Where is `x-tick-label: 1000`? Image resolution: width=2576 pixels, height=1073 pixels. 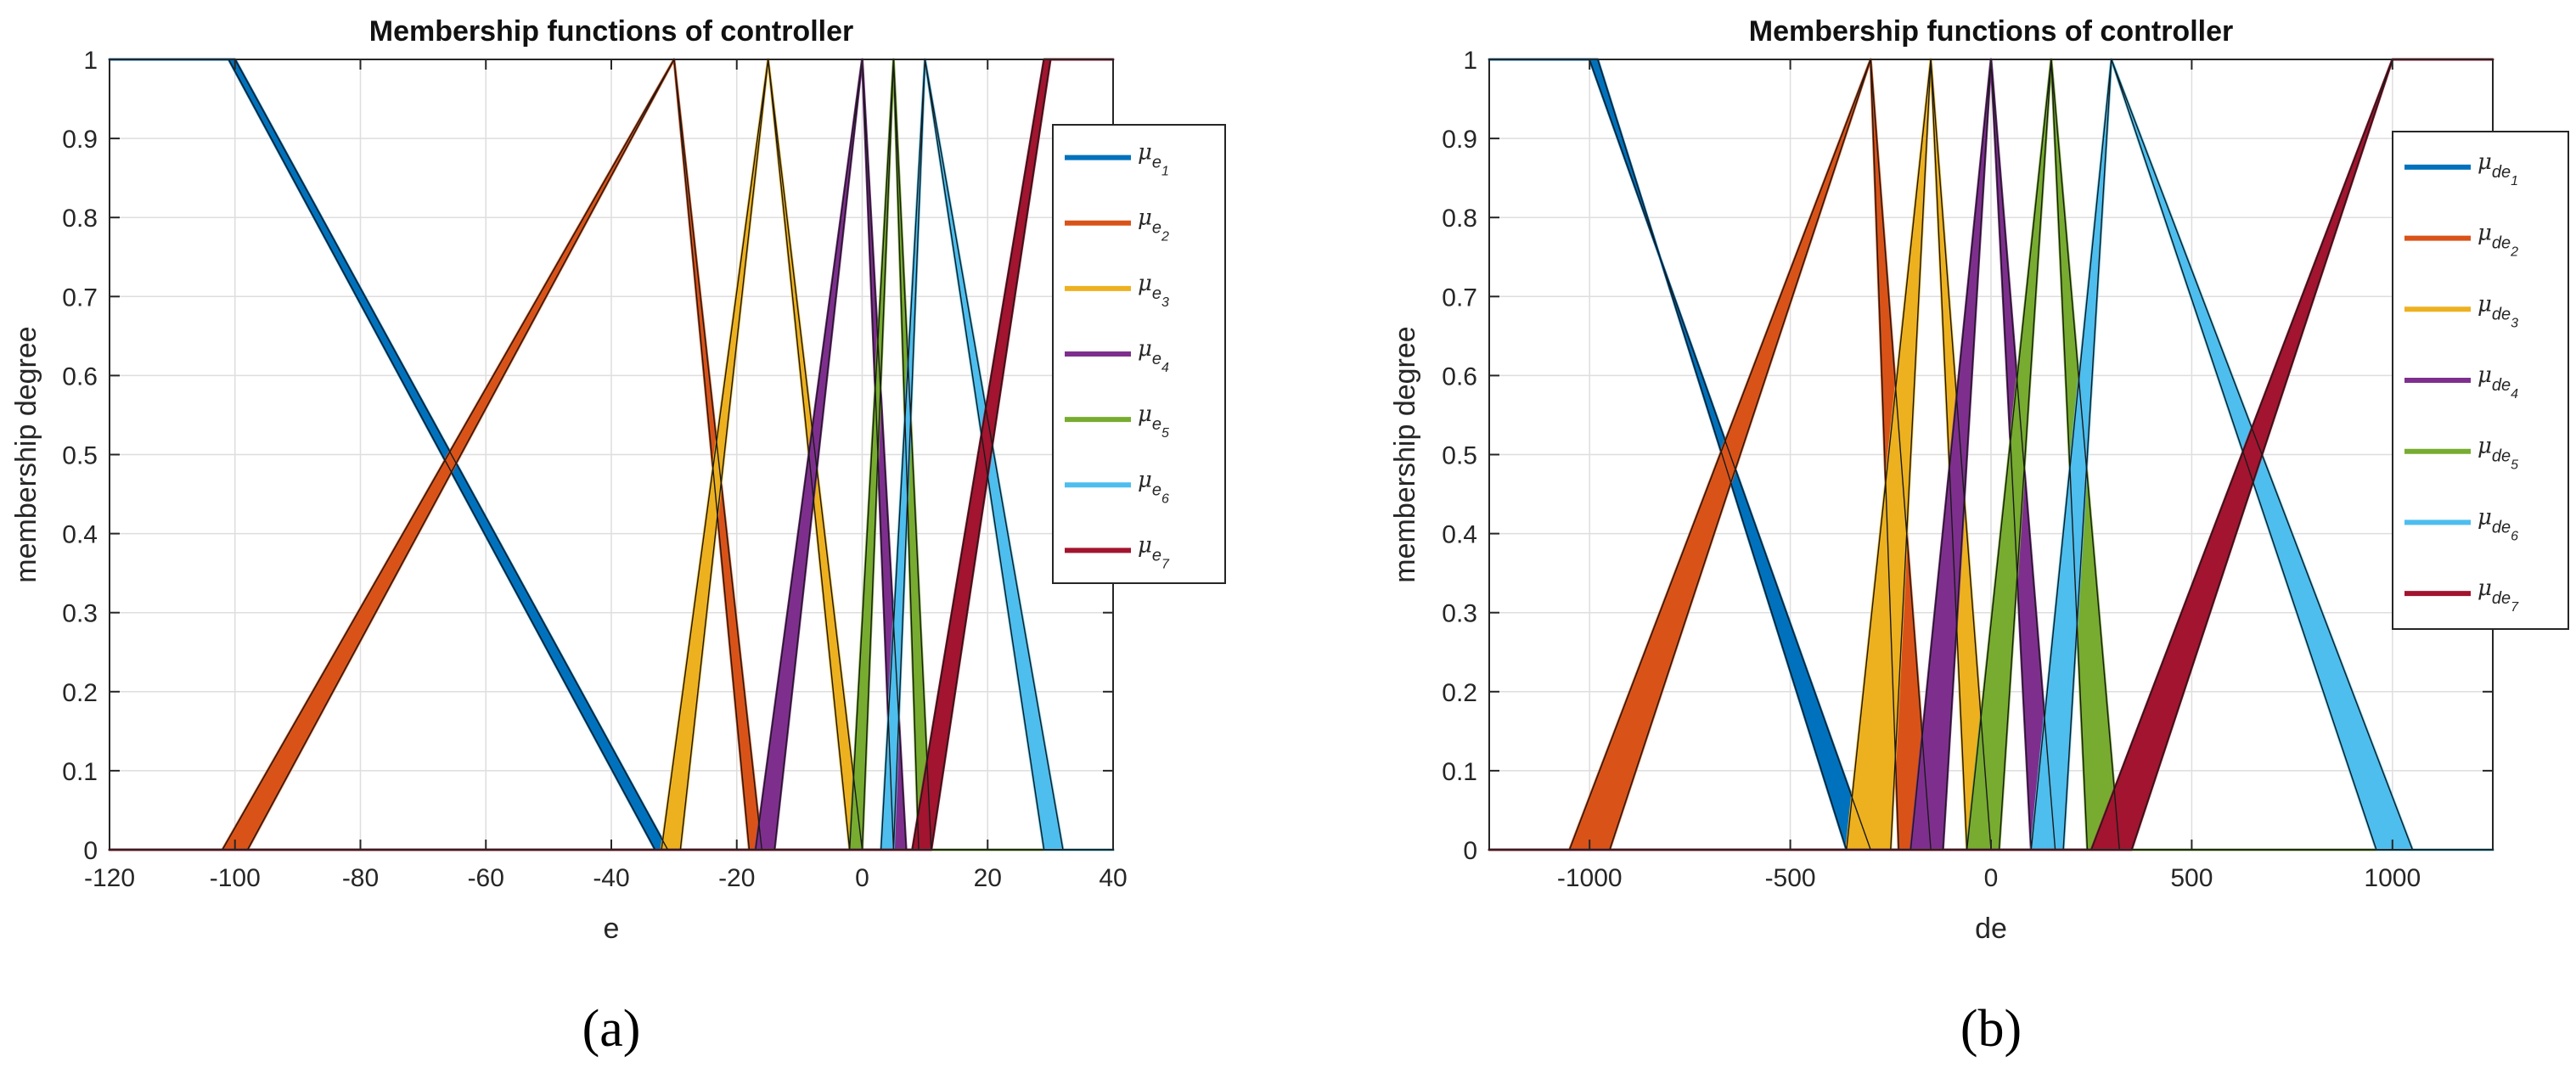 x-tick-label: 1000 is located at coordinates (2392, 878).